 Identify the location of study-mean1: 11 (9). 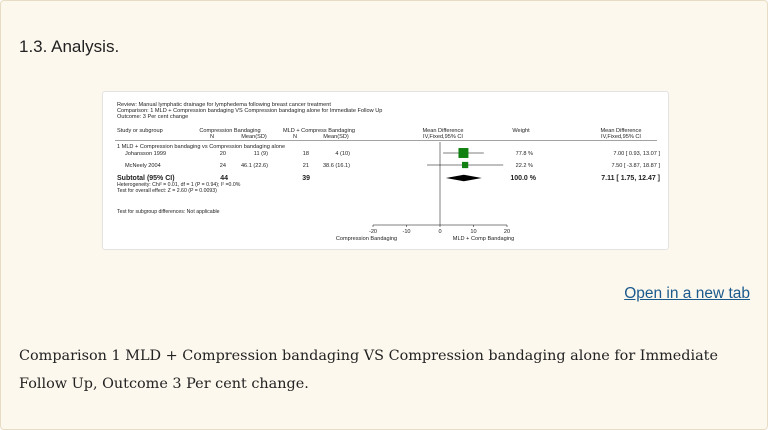
(261, 154).